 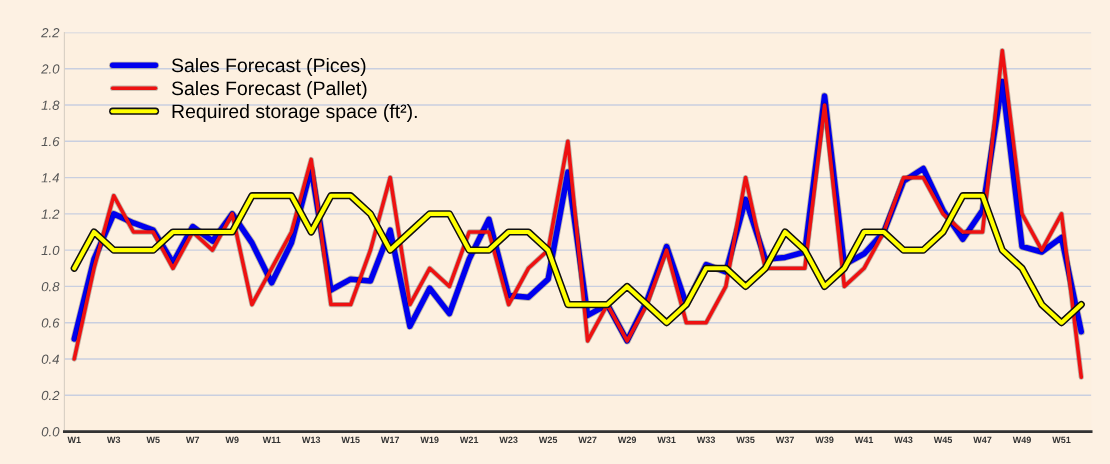 I want to click on y-tick-label: 1.6, so click(x=50, y=141).